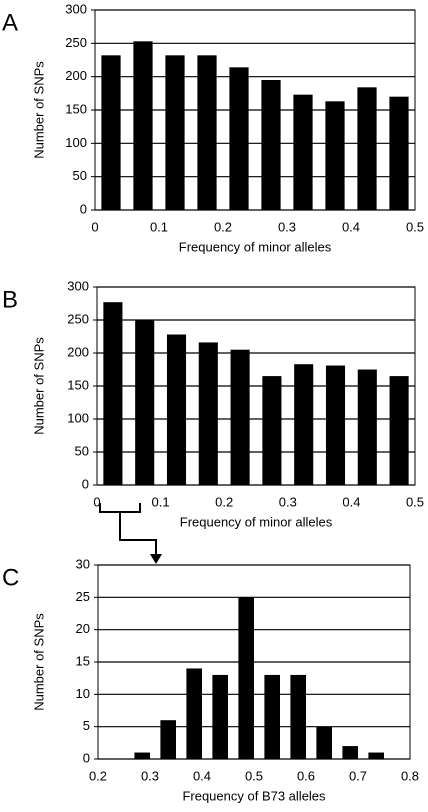 The image size is (428, 812). What do you see at coordinates (86, 725) in the screenshot?
I see `y-tick-label: 5` at bounding box center [86, 725].